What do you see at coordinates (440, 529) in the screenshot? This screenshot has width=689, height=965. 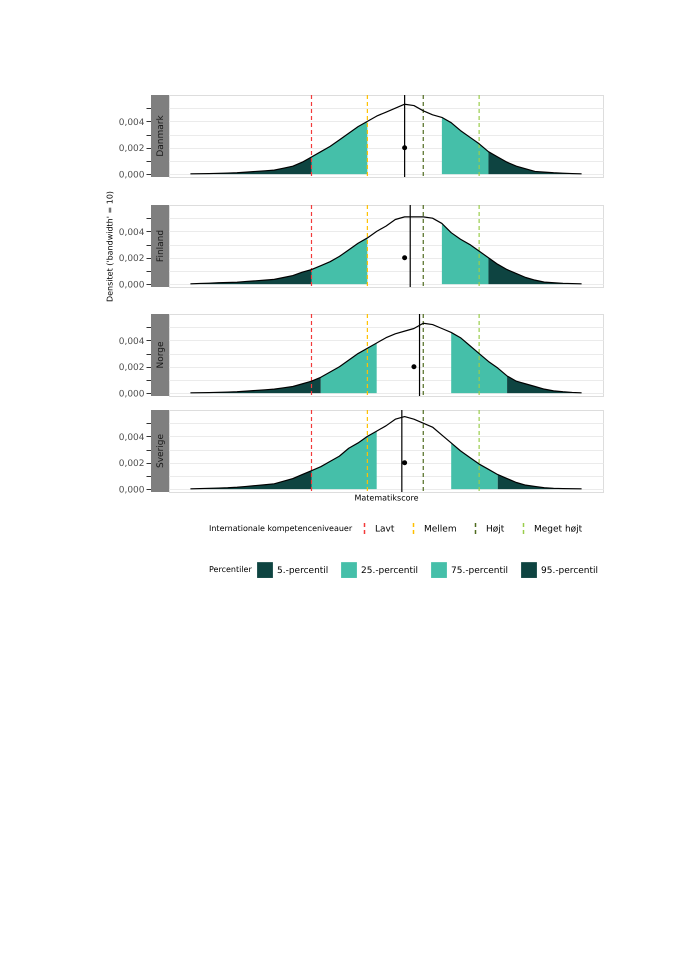 I see `text: Mellem` at bounding box center [440, 529].